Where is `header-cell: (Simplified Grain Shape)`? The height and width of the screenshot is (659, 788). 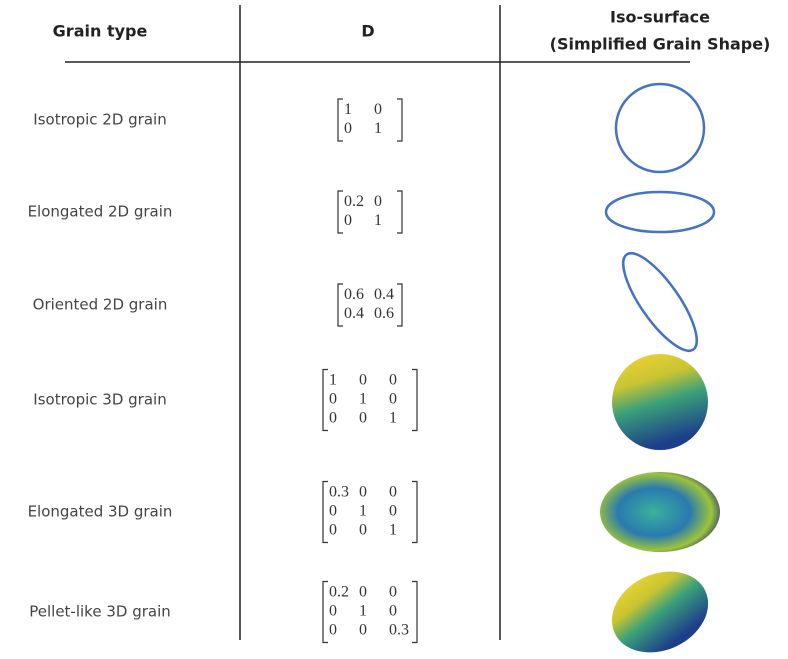
header-cell: (Simplified Grain Shape) is located at coordinates (660, 44).